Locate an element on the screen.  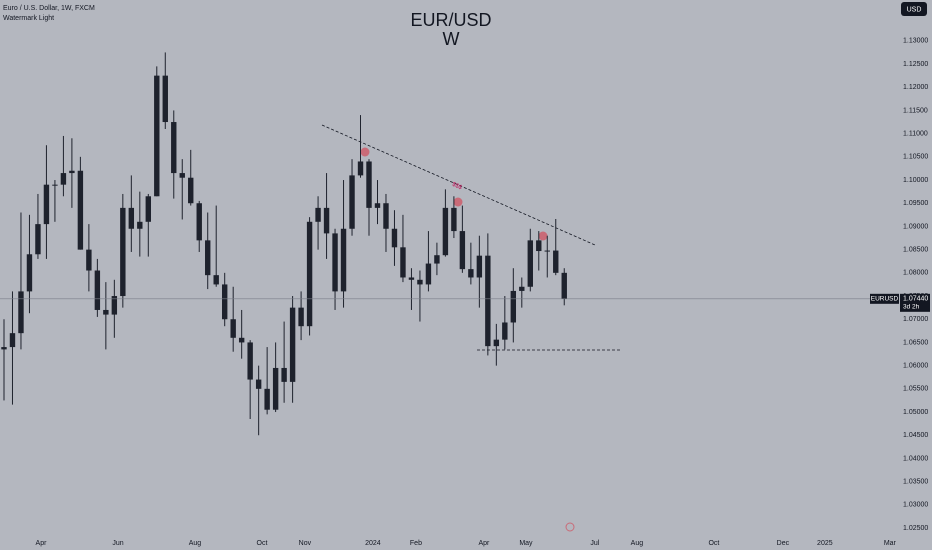
x-tick-label: 2024 is located at coordinates (373, 543).